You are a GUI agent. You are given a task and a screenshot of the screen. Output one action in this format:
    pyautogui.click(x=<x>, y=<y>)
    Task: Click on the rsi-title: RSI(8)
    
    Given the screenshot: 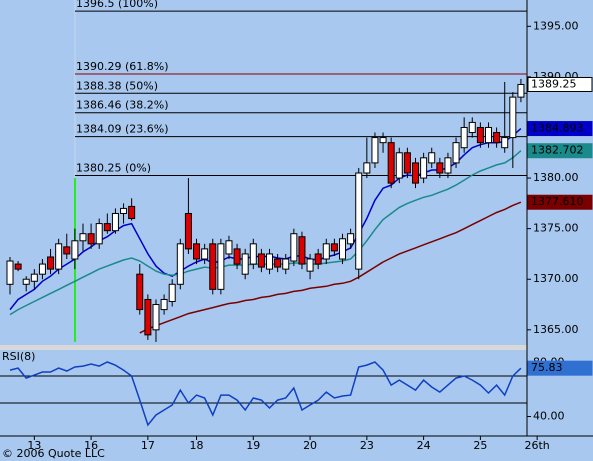 What is the action you would take?
    pyautogui.click(x=18, y=356)
    